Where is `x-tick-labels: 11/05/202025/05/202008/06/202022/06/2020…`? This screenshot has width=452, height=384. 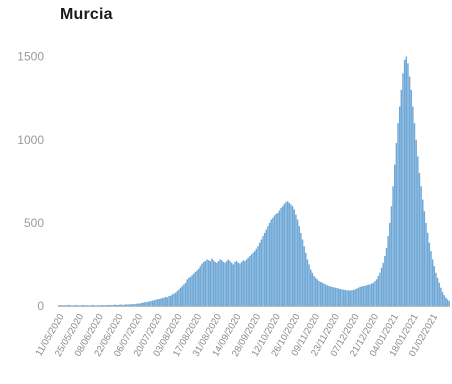 x-tick-labels: 11/05/202025/05/202008/06/202022/06/2020… is located at coordinates (237, 335).